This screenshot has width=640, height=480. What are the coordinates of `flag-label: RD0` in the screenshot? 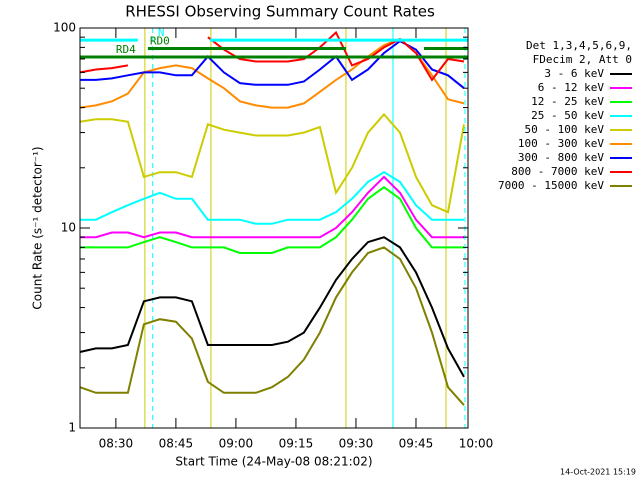 It's located at (160, 40).